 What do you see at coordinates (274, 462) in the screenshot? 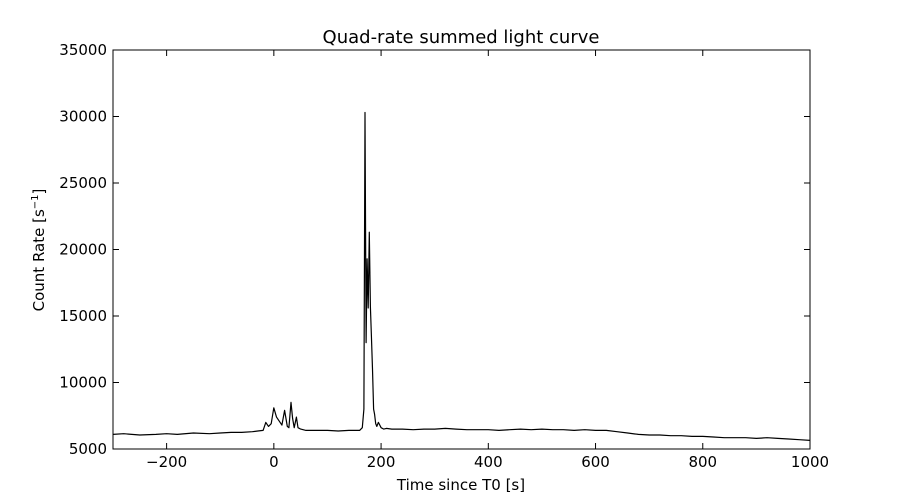
I see `x-tick-label: 0` at bounding box center [274, 462].